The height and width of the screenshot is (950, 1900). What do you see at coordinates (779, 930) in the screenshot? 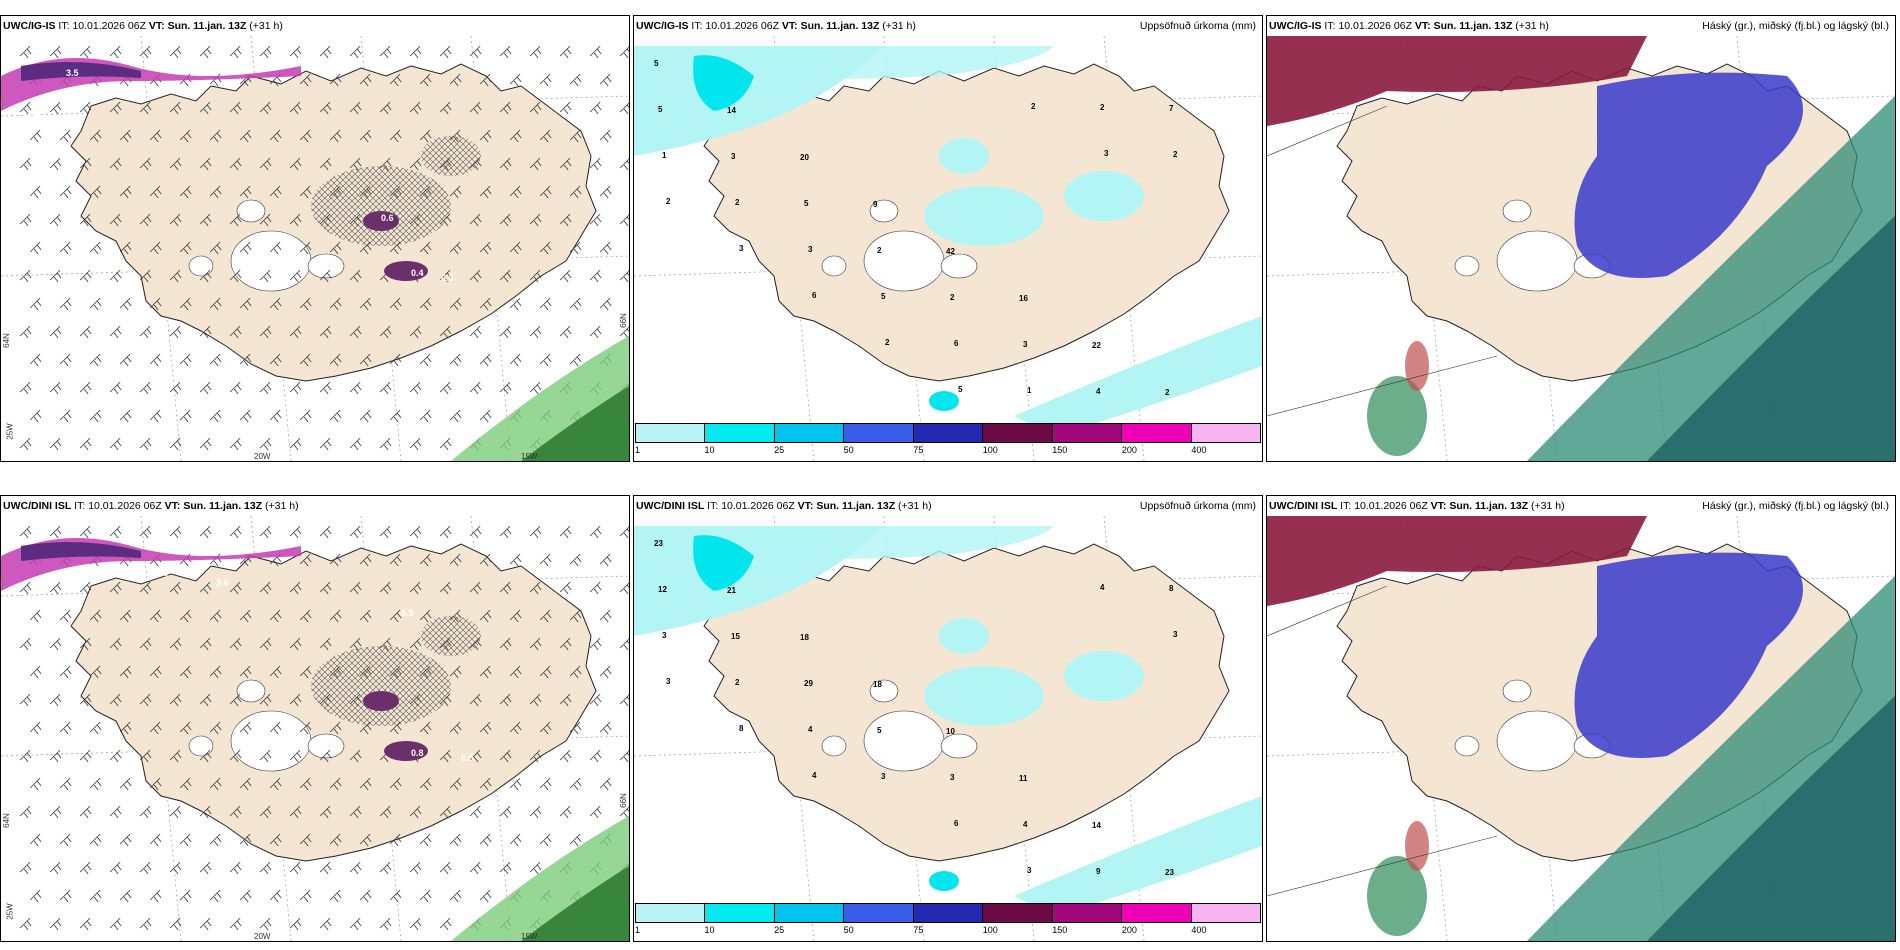
I see `colorbar-tick-label: 25` at bounding box center [779, 930].